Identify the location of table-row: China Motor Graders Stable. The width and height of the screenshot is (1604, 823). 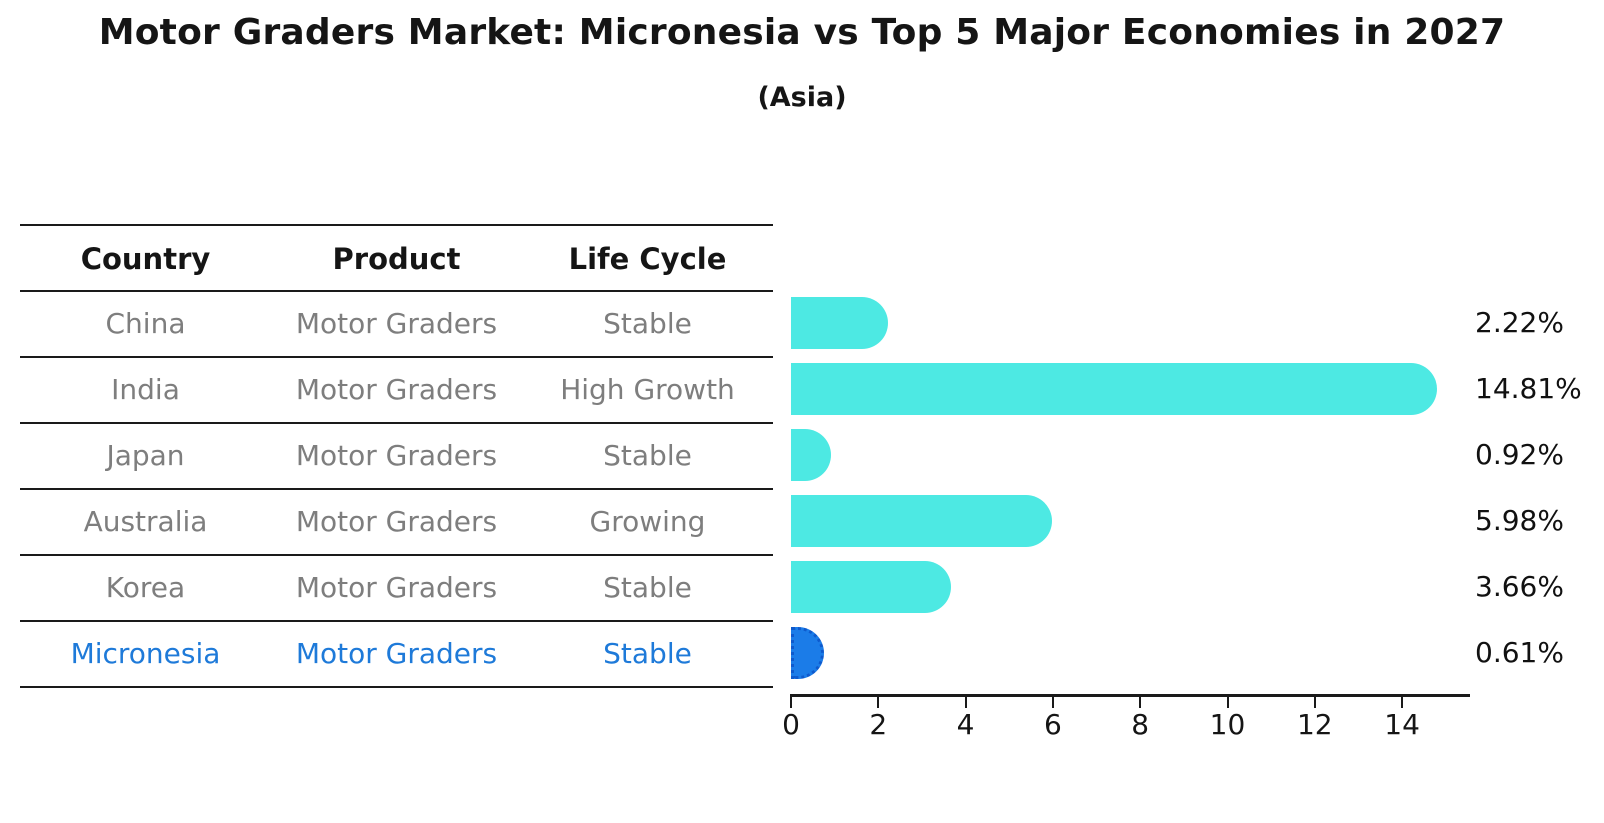
(396, 323).